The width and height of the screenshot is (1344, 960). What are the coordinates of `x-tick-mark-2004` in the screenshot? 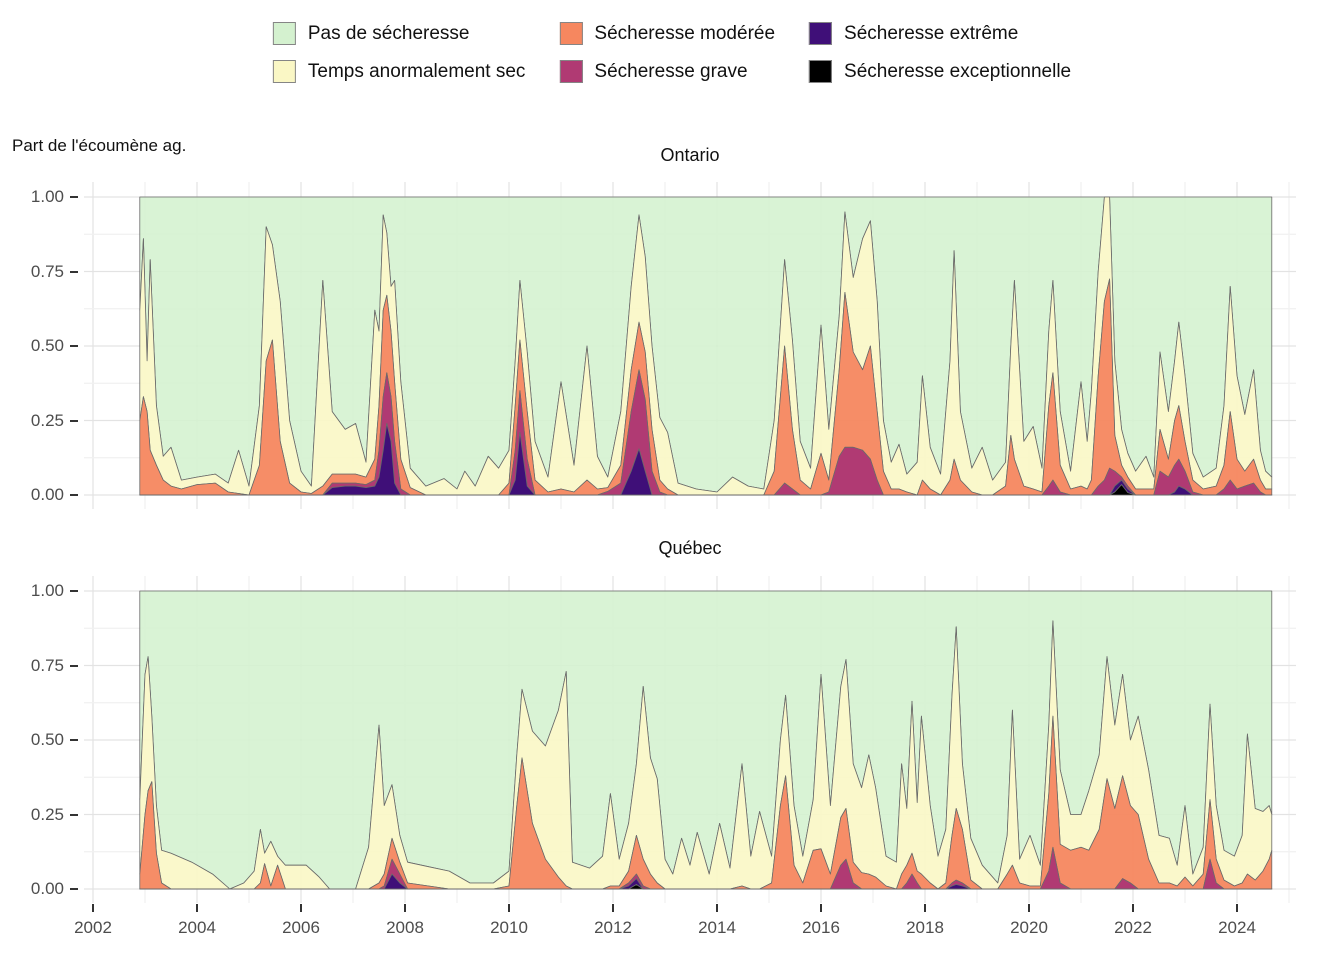 It's located at (197, 908).